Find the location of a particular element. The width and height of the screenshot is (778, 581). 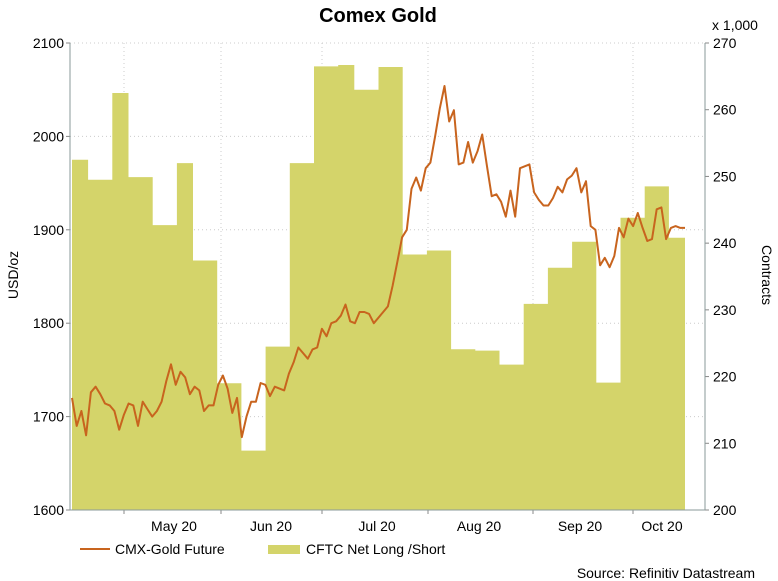

y-right-tick-label: 250 is located at coordinates (725, 176).